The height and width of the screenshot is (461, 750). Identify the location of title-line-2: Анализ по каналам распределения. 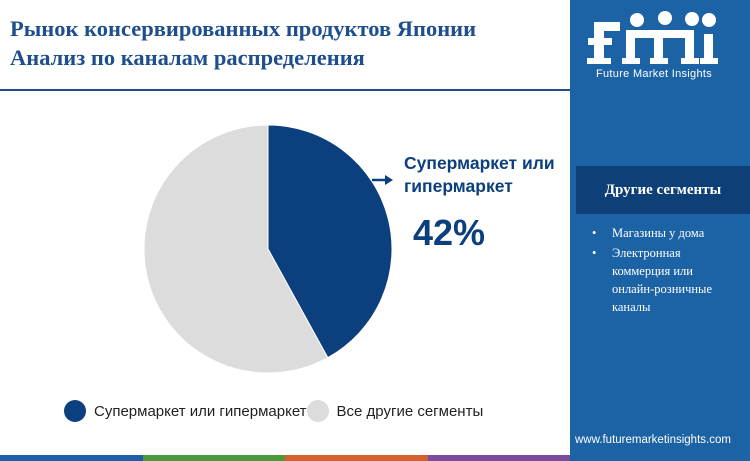
(187, 57).